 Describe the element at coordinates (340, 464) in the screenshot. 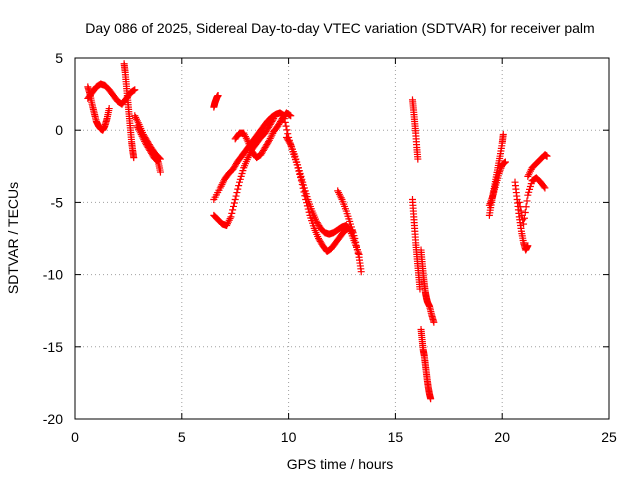

I see `x-axis-title: GPS time / hours` at that location.